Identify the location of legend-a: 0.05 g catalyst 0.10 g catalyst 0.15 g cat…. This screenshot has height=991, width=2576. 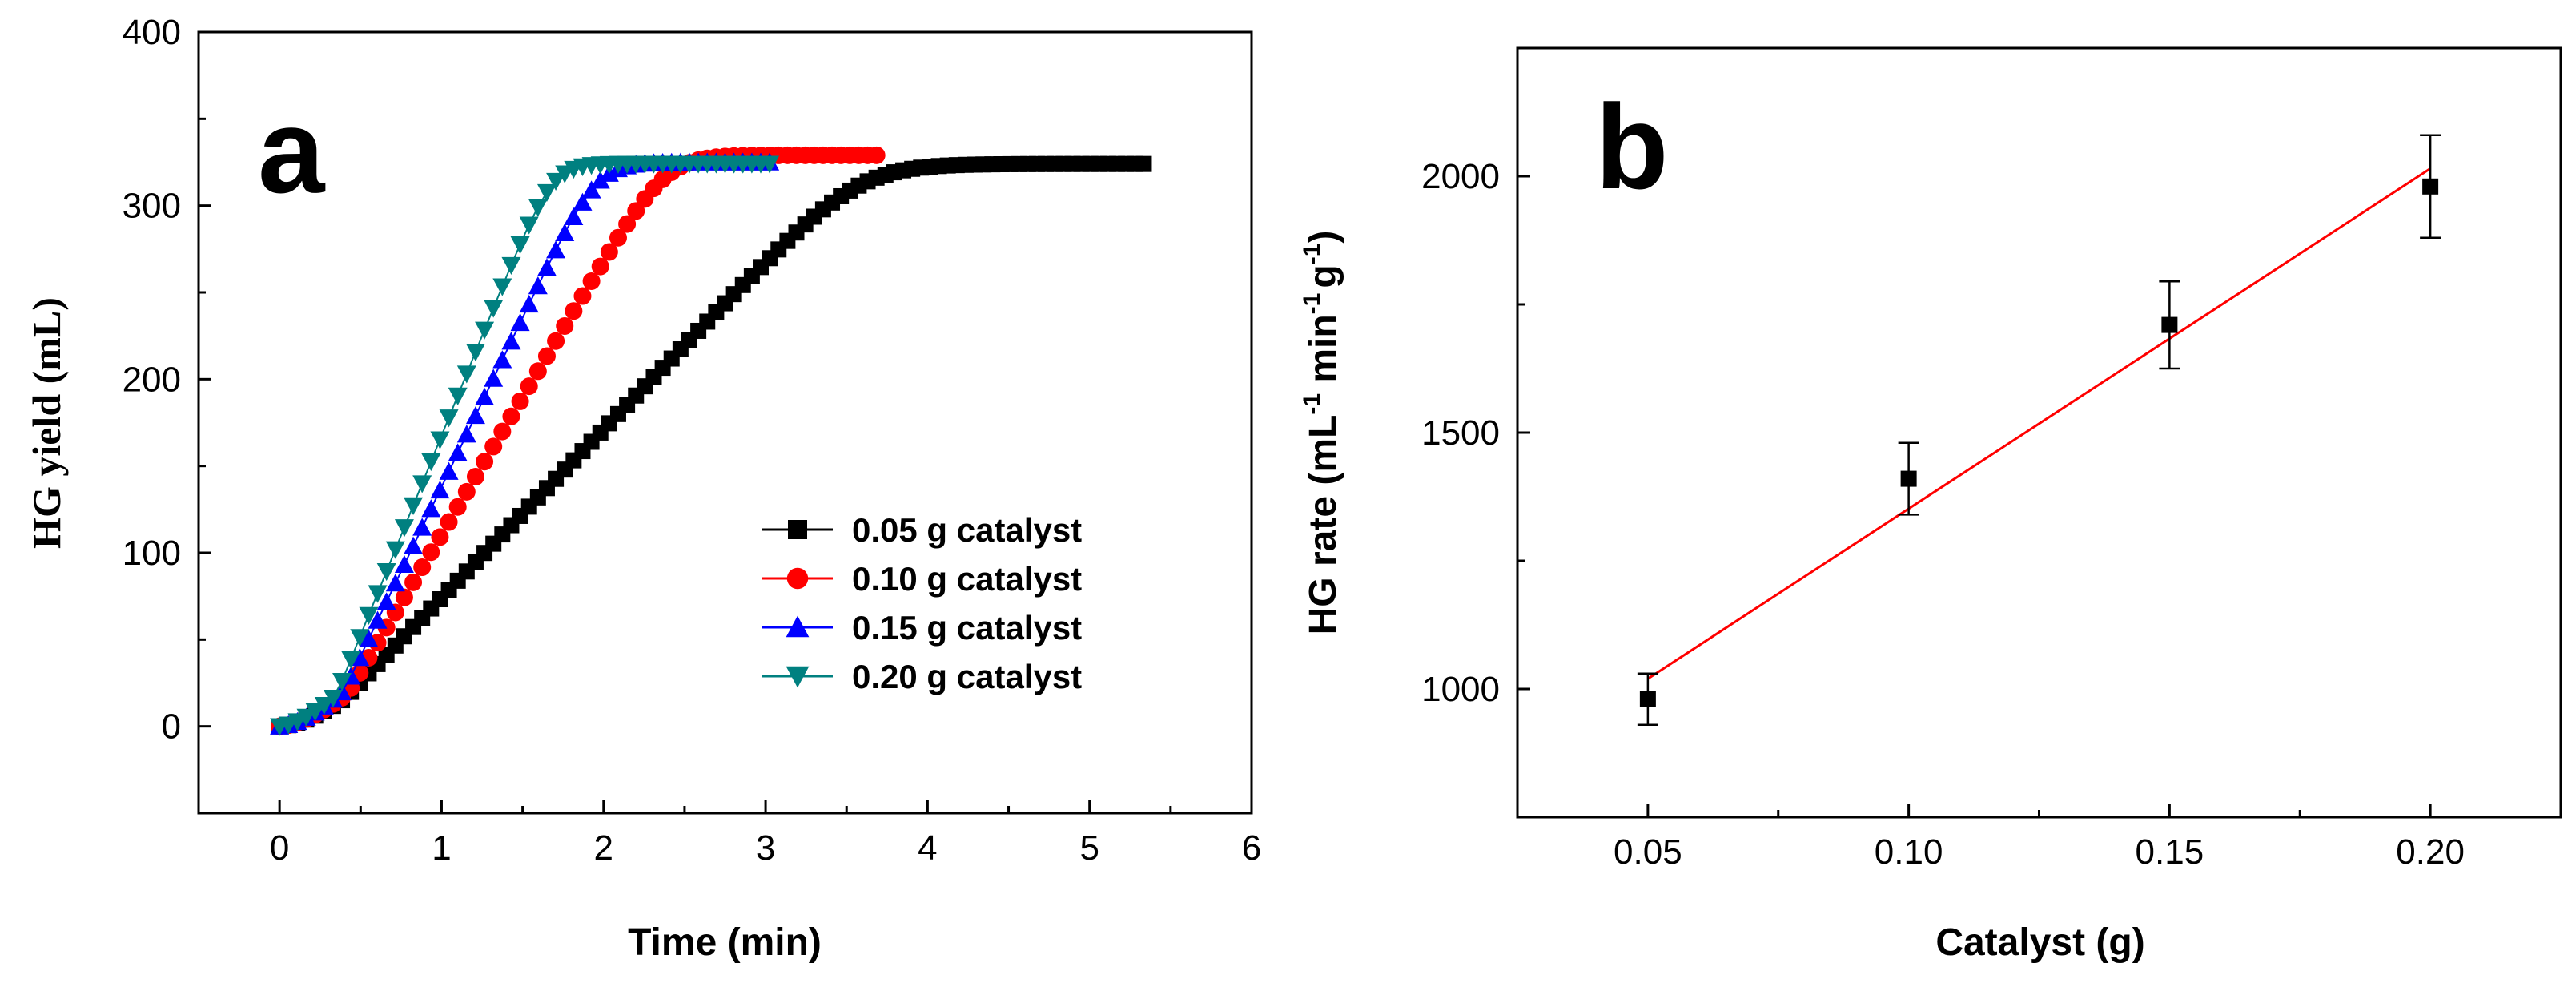
(922, 603).